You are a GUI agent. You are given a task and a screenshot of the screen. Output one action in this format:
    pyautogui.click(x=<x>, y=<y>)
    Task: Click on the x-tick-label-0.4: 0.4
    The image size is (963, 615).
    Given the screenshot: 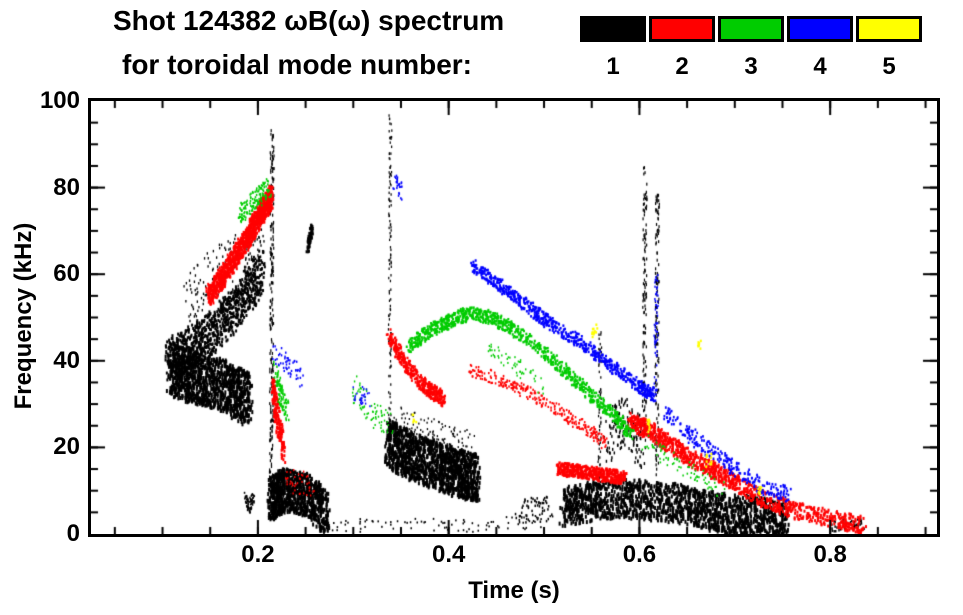 What is the action you would take?
    pyautogui.click(x=448, y=554)
    